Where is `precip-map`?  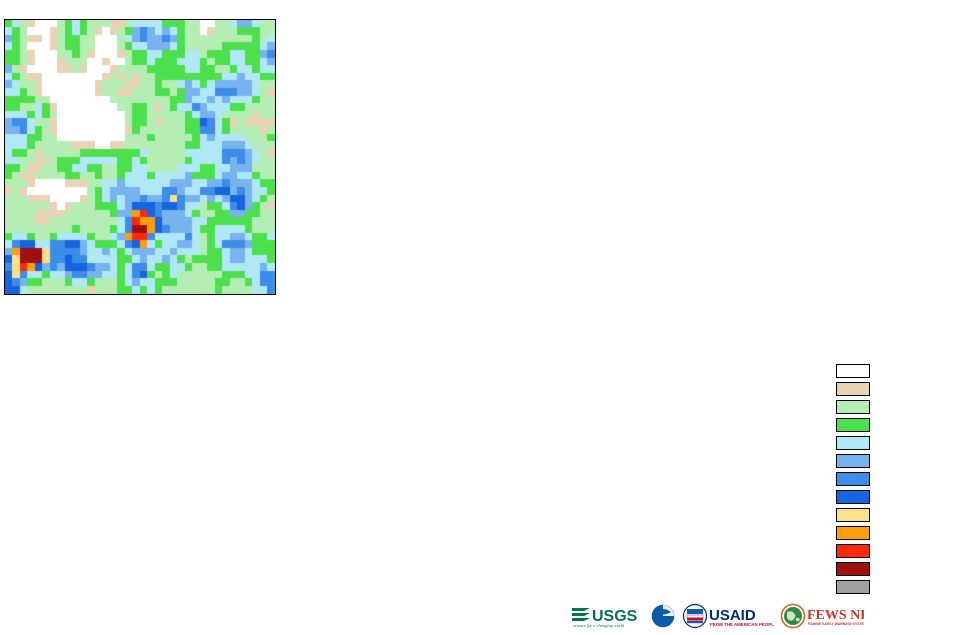 precip-map is located at coordinates (140, 157).